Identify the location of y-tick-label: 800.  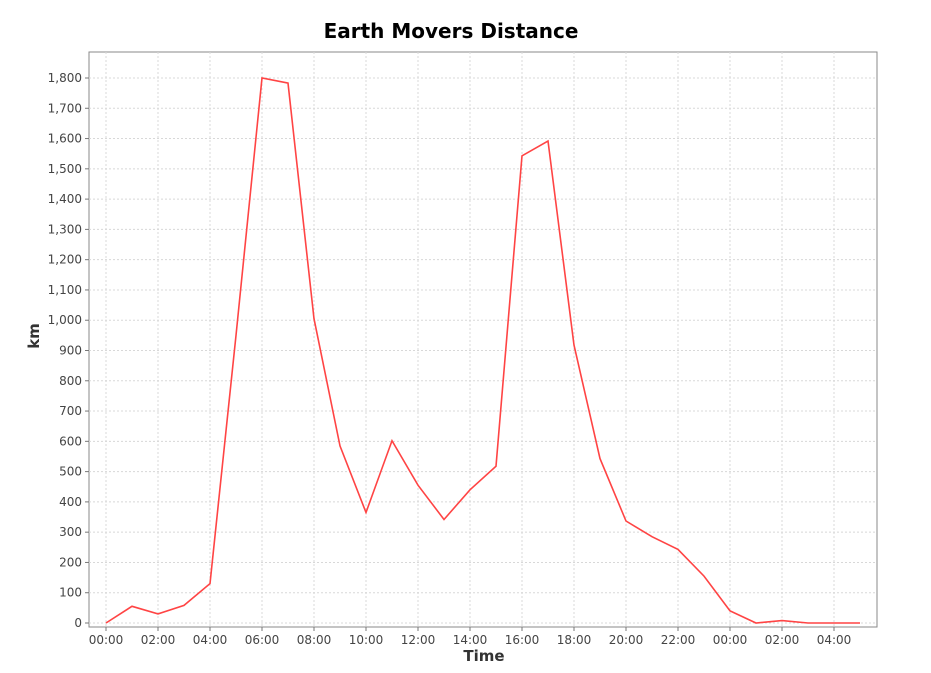
(70, 381).